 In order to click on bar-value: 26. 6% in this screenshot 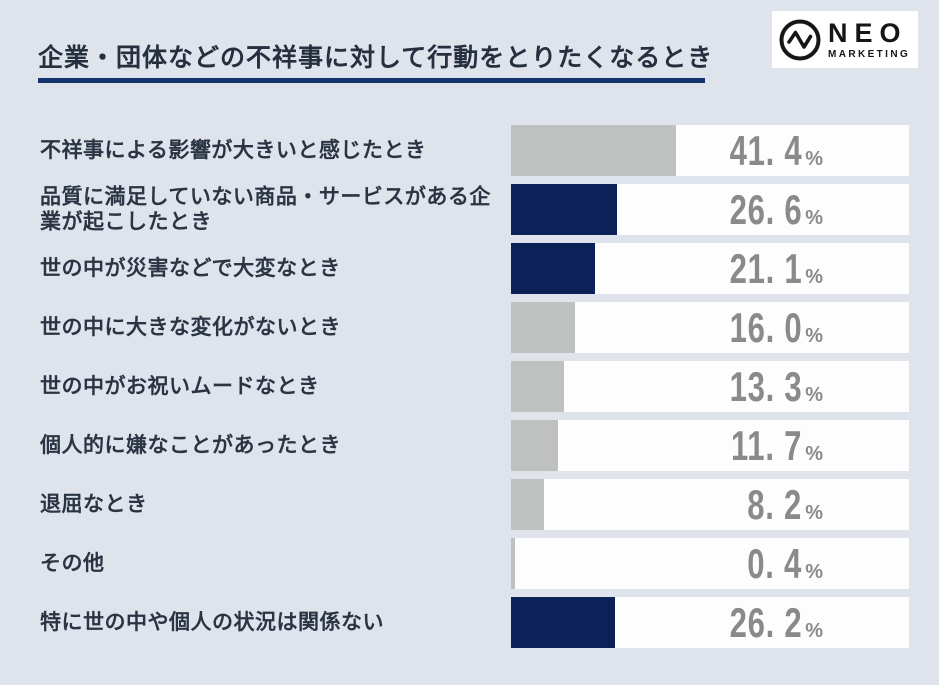, I will do `click(710, 209)`.